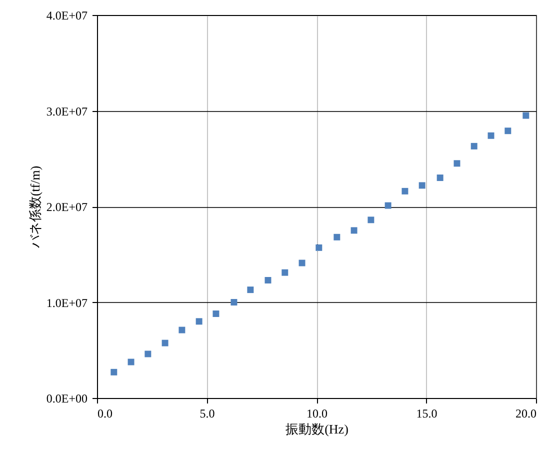  I want to click on x-tick-label: 20.0, so click(526, 413).